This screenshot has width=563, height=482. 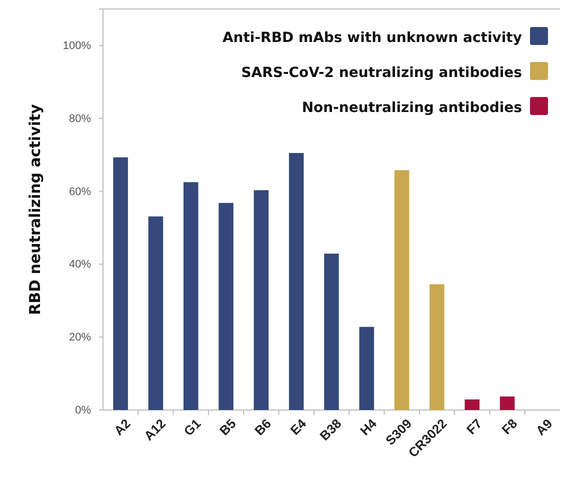 What do you see at coordinates (544, 427) in the screenshot?
I see `x-tick-label: A9` at bounding box center [544, 427].